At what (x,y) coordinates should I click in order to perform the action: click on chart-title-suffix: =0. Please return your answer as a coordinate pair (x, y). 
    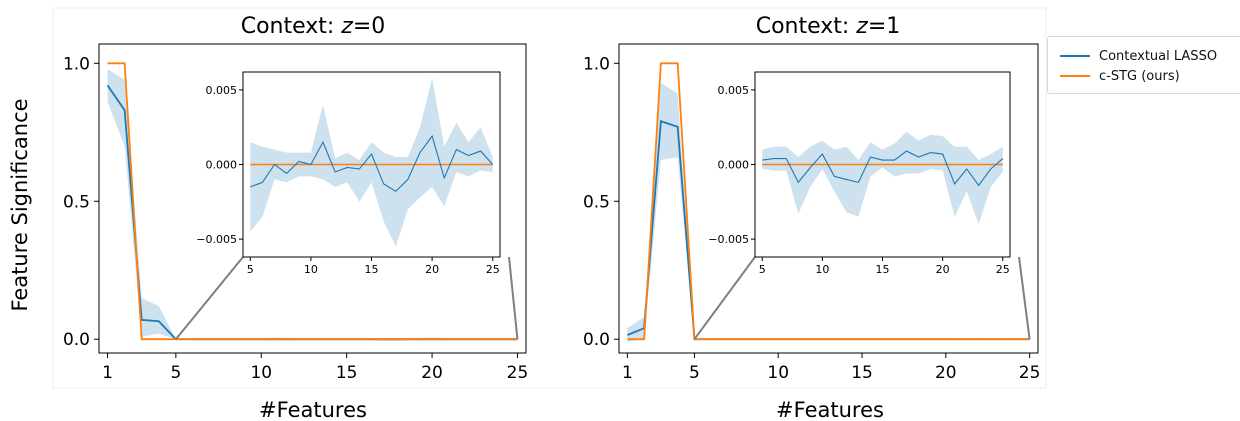
    Looking at the image, I should click on (369, 26).